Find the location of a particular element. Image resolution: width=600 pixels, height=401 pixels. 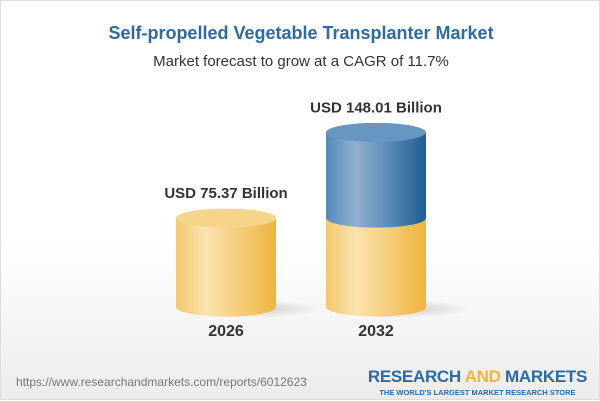

logo-text-and: AND is located at coordinates (482, 376).